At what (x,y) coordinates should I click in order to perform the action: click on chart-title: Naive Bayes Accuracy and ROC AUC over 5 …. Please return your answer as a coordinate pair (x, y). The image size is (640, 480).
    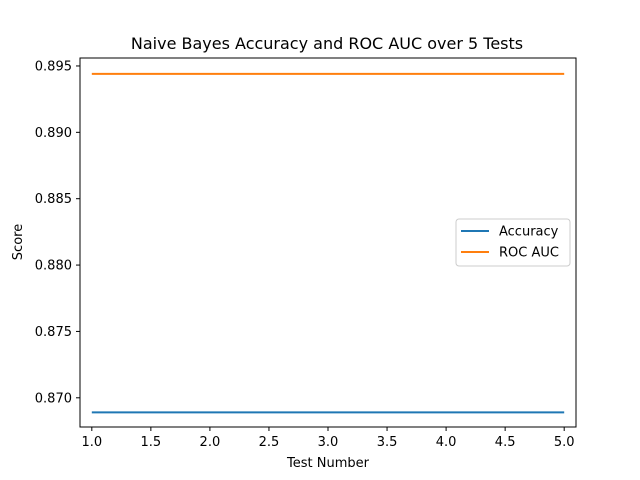
    Looking at the image, I should click on (327, 43).